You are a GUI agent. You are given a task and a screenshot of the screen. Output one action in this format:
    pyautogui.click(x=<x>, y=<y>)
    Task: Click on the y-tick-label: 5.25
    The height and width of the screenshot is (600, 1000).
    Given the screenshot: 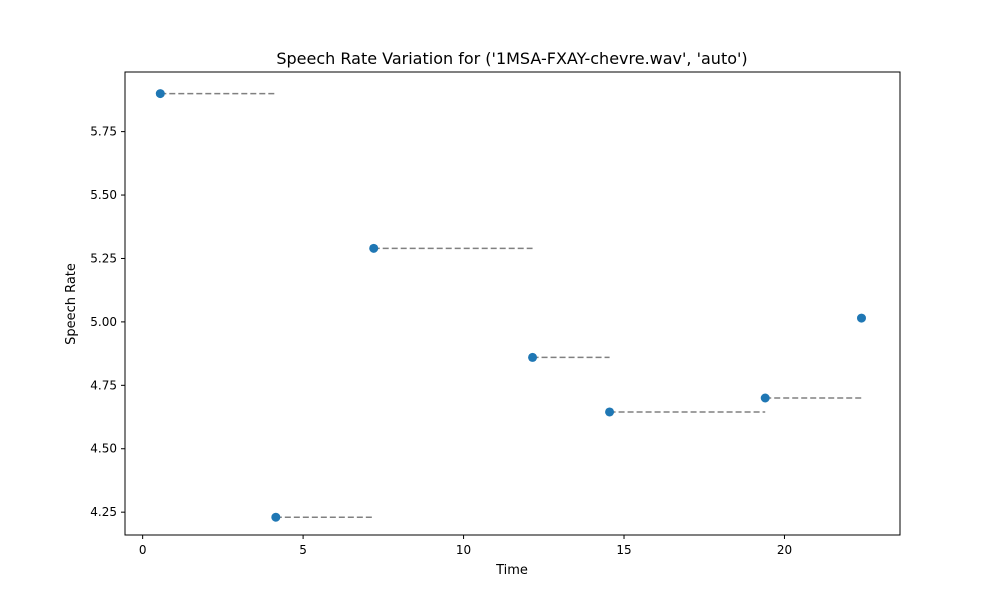 What is the action you would take?
    pyautogui.click(x=103, y=258)
    